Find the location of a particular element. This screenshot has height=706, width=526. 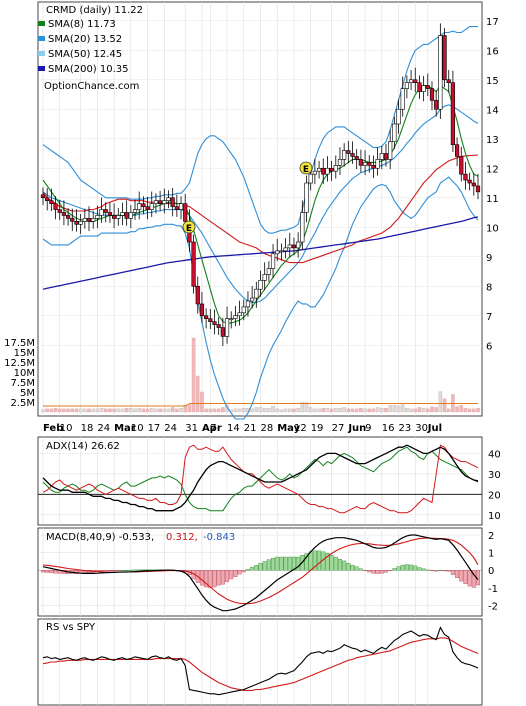

x-tick-label: 27 is located at coordinates (338, 428).